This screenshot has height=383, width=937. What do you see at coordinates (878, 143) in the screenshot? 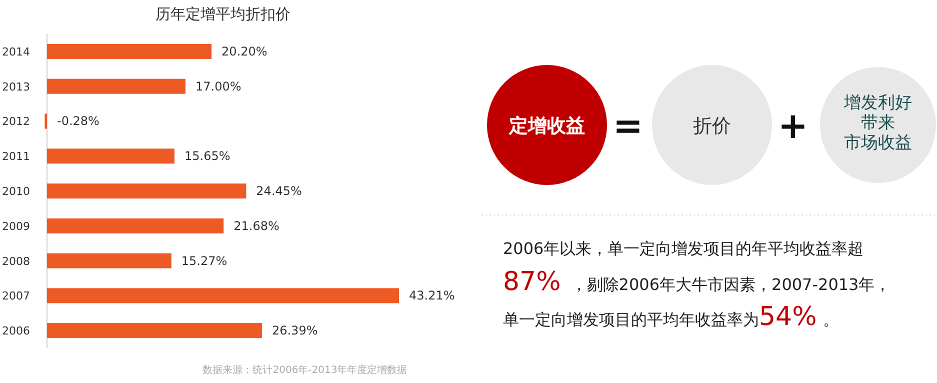
I see `text: 市场收益` at bounding box center [878, 143].